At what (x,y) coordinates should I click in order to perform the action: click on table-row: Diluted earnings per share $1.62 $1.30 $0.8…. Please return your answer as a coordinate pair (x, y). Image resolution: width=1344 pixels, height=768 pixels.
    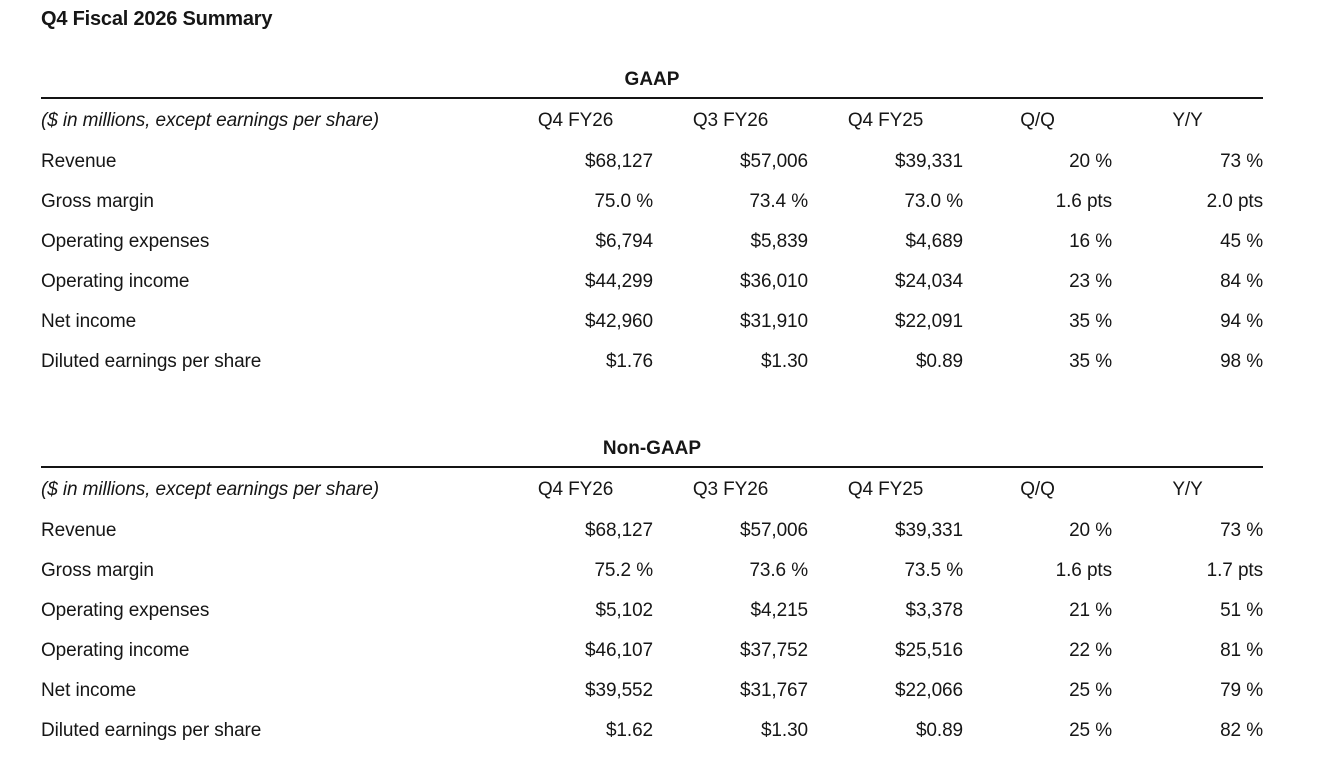
    Looking at the image, I should click on (652, 731).